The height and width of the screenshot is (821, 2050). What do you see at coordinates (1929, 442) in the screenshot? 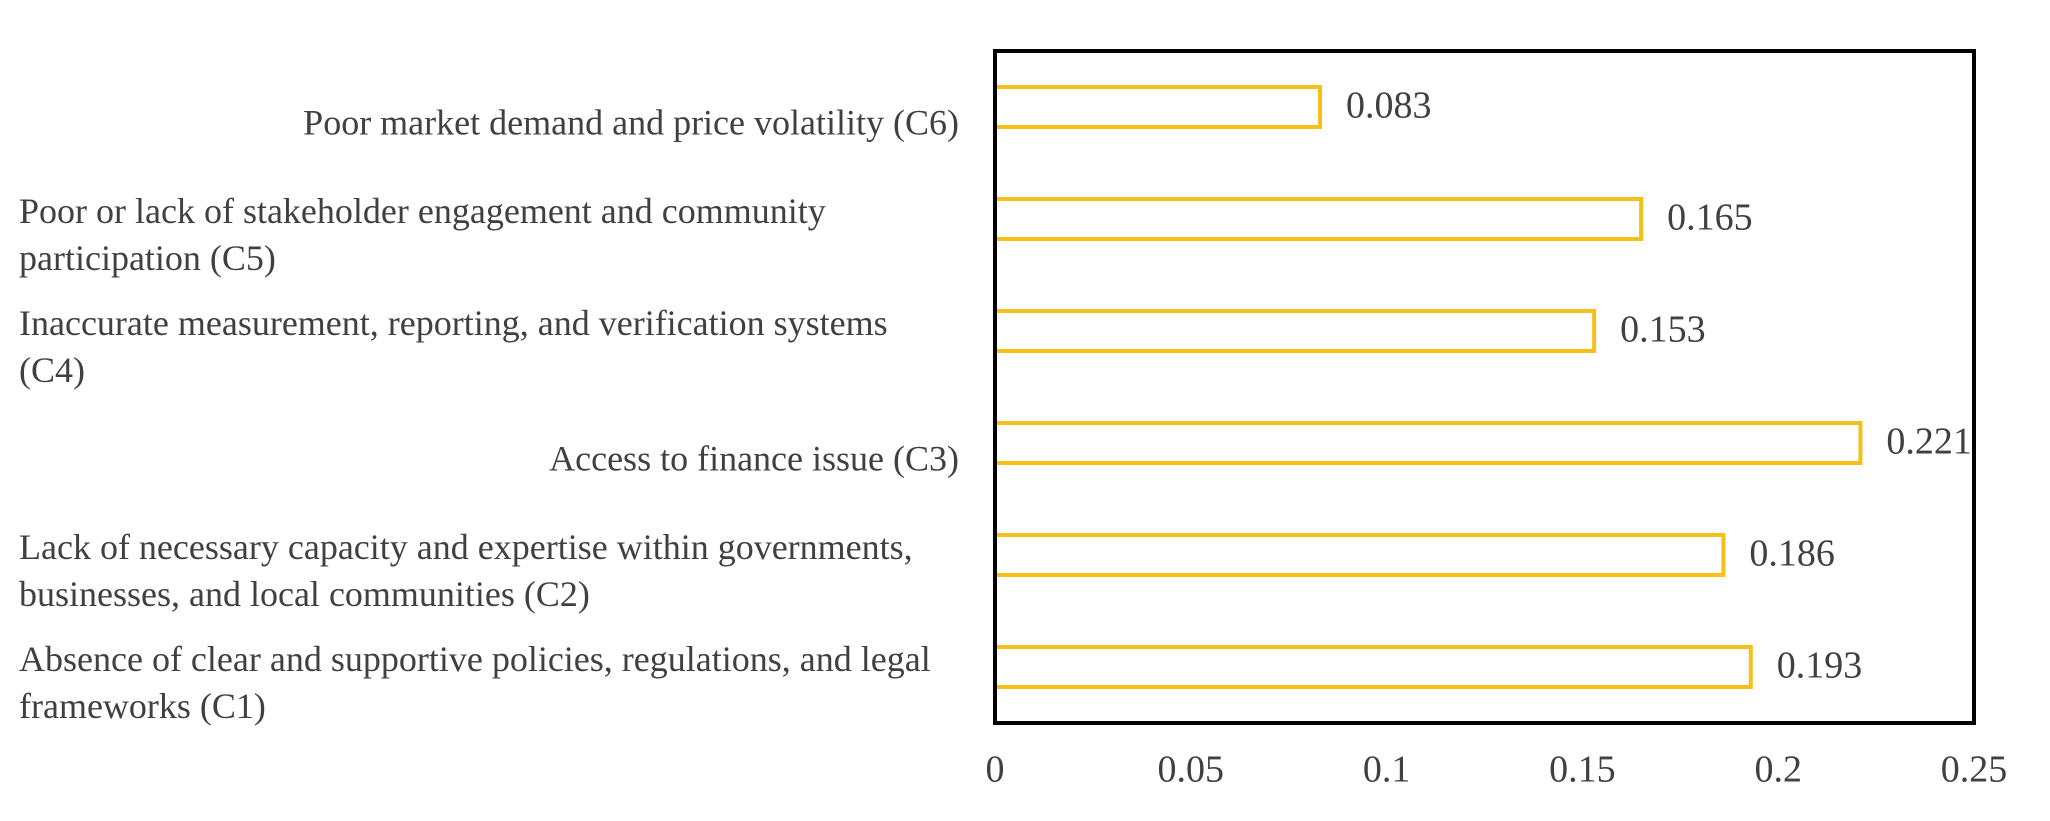
I see `data-label: 0.221` at bounding box center [1929, 442].